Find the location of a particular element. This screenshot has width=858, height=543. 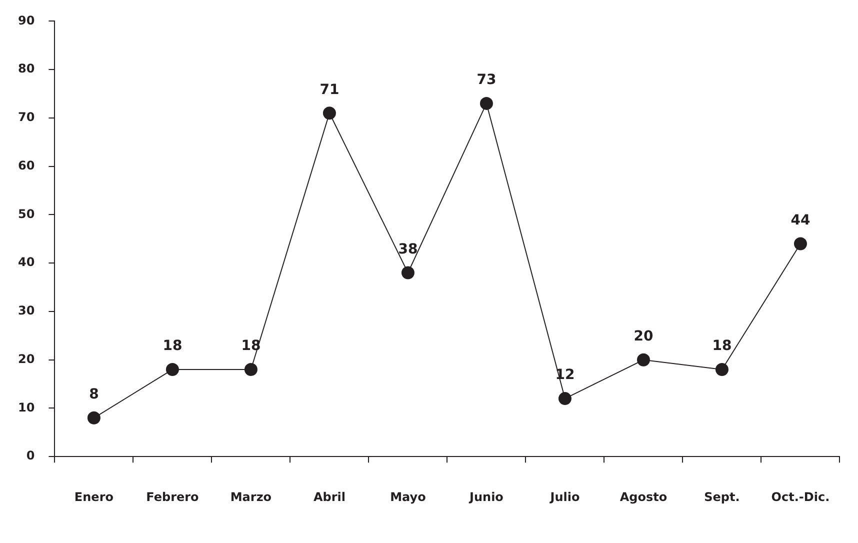

x-tick-label: Sept. is located at coordinates (722, 497).